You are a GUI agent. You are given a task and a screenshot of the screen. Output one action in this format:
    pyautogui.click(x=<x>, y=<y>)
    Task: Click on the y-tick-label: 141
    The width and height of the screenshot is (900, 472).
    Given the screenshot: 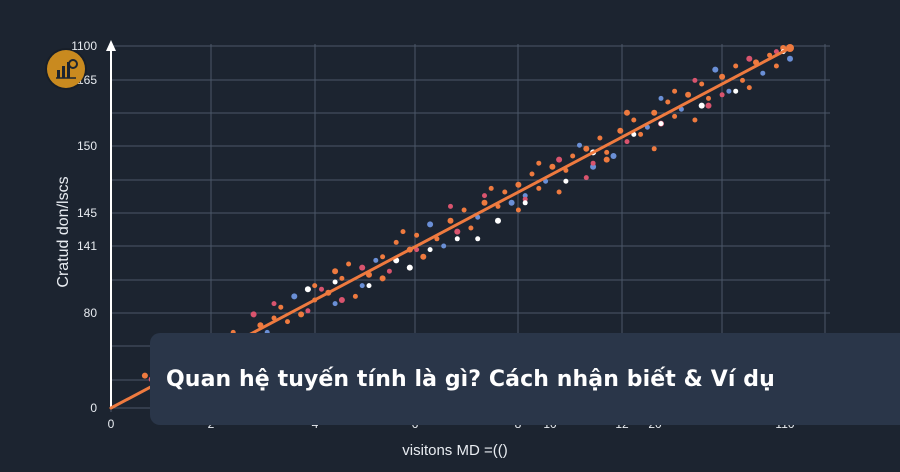 What is the action you would take?
    pyautogui.click(x=87, y=246)
    